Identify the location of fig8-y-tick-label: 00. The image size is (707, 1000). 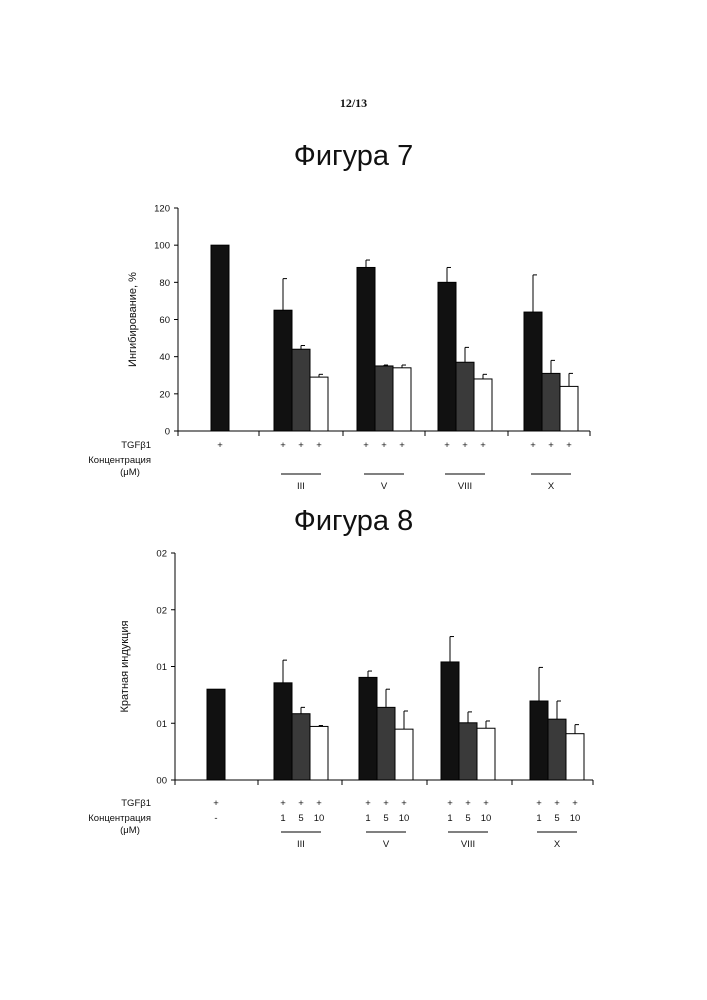
(161, 781).